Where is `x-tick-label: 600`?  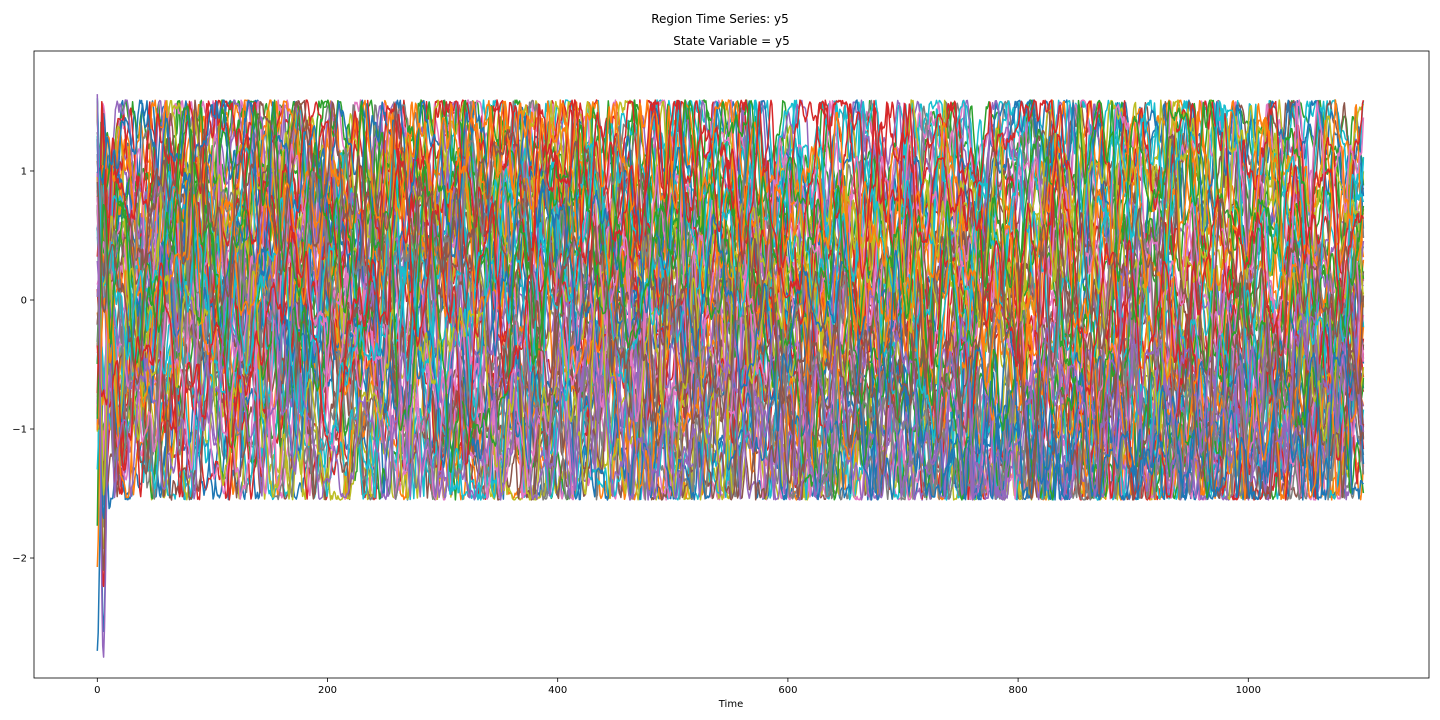
x-tick-label: 600 is located at coordinates (787, 690).